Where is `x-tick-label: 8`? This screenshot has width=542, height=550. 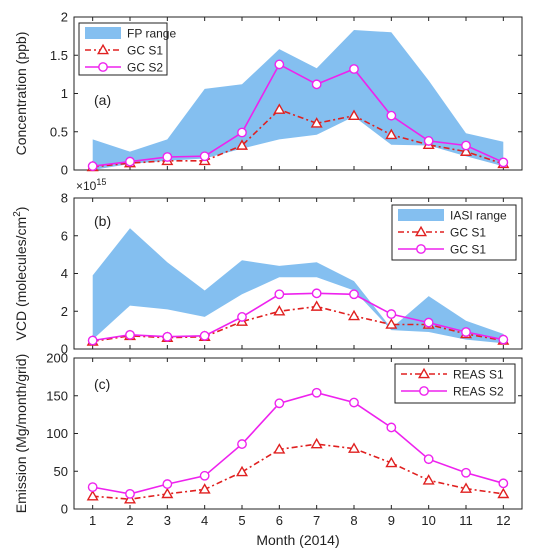 x-tick-label: 8 is located at coordinates (353, 520).